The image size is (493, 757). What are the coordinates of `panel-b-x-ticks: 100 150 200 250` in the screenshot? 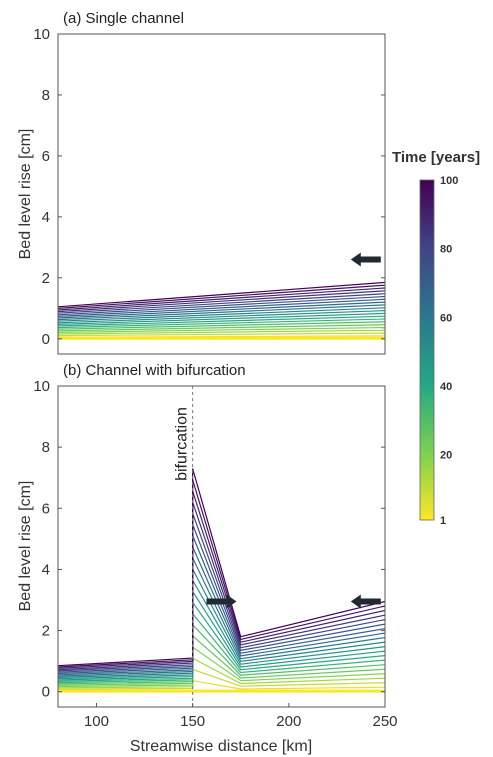 It's located at (241, 716).